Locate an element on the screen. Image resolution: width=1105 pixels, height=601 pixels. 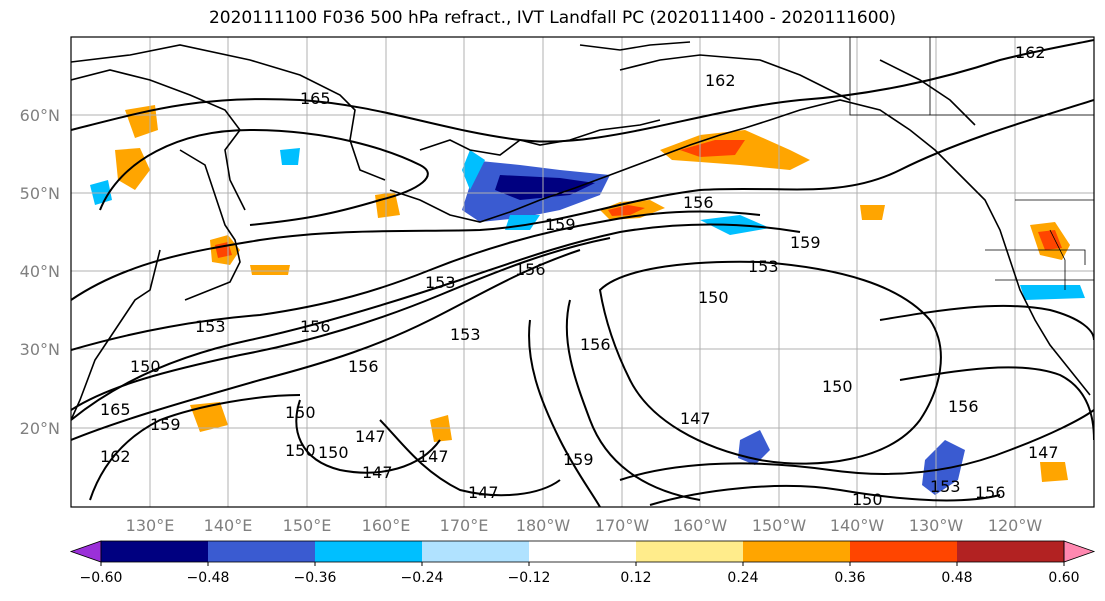
lon-label: 150°W is located at coordinates (779, 525).